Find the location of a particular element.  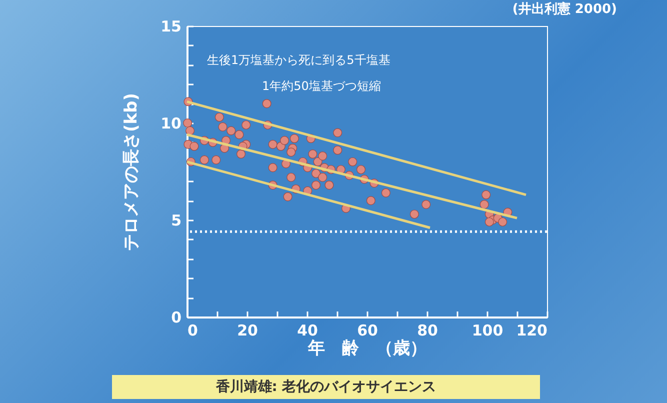

x-tick-label: 20 is located at coordinates (247, 331).